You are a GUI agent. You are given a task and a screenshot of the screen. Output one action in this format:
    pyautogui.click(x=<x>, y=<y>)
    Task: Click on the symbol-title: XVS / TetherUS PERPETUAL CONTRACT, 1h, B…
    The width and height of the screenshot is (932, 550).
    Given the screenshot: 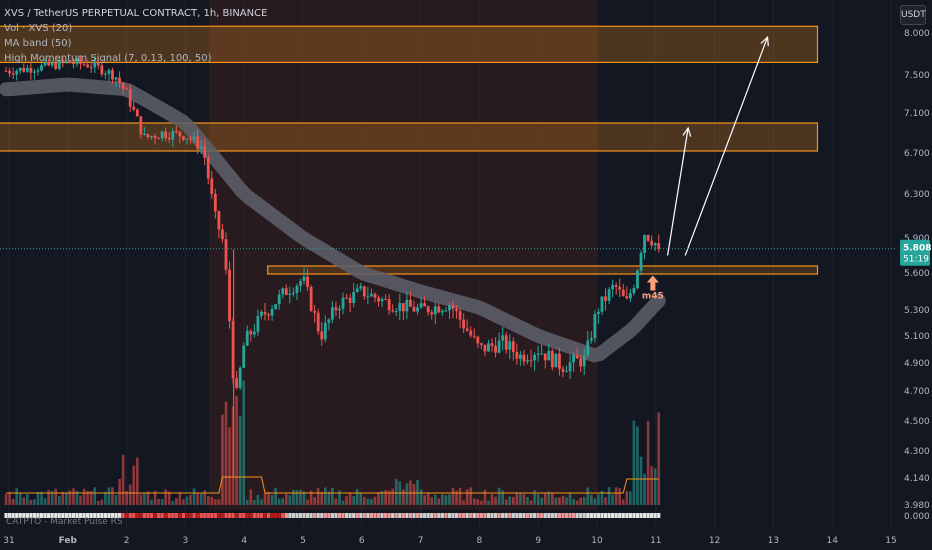 What is the action you would take?
    pyautogui.click(x=136, y=13)
    